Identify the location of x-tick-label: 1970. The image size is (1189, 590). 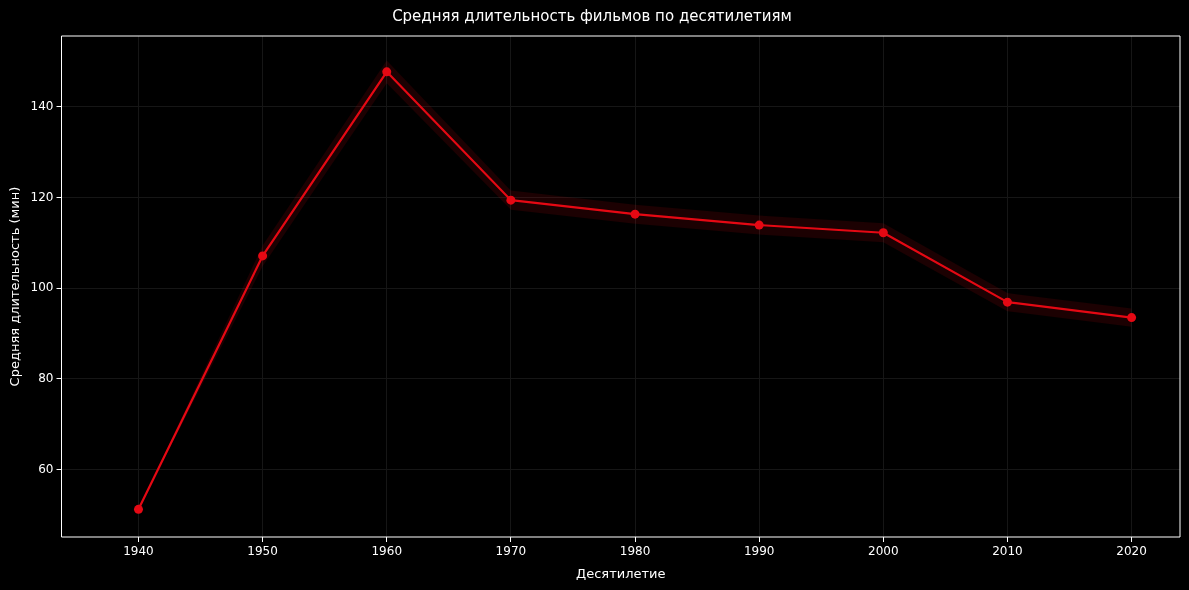
(511, 551).